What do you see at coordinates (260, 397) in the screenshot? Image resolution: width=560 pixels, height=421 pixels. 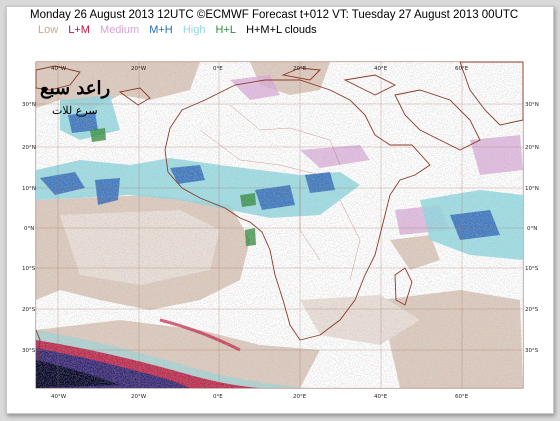 I see `lon-labels-bottom: 40°W 20°W 0°E 20°E 40°E 60°E` at bounding box center [260, 397].